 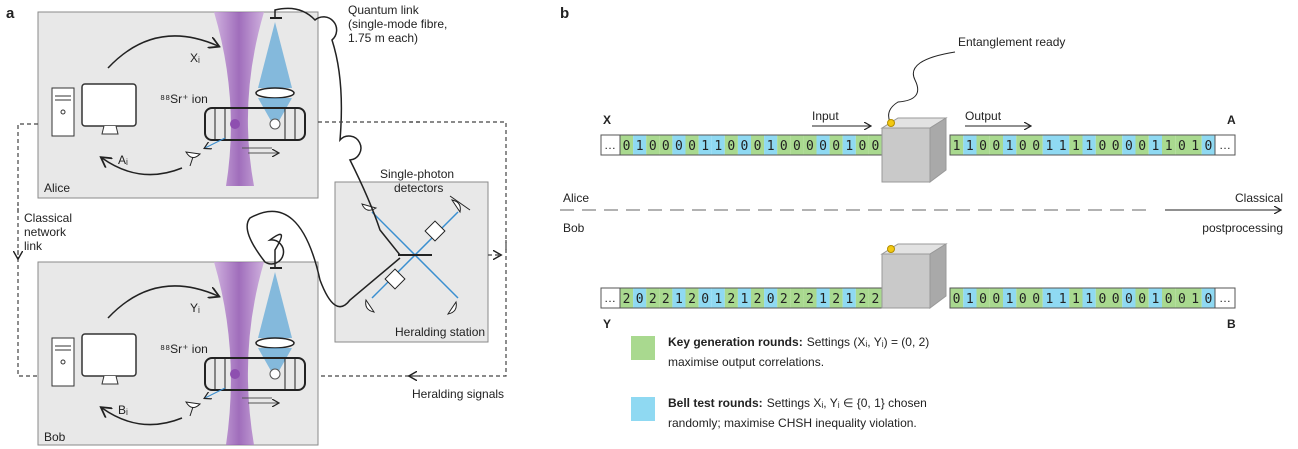 I want to click on party-label: Bob, so click(x=574, y=228).